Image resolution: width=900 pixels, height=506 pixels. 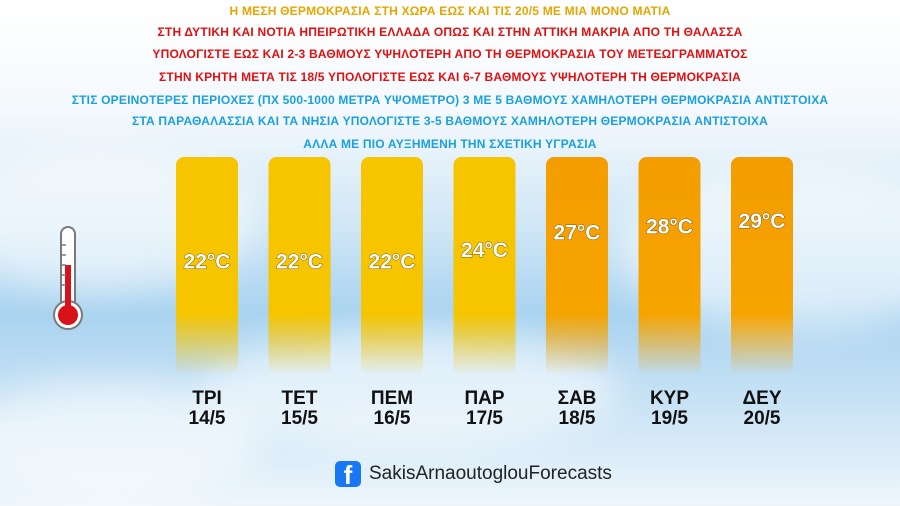 I want to click on day-label-6: ΚΥΡ 19/5, so click(x=670, y=409).